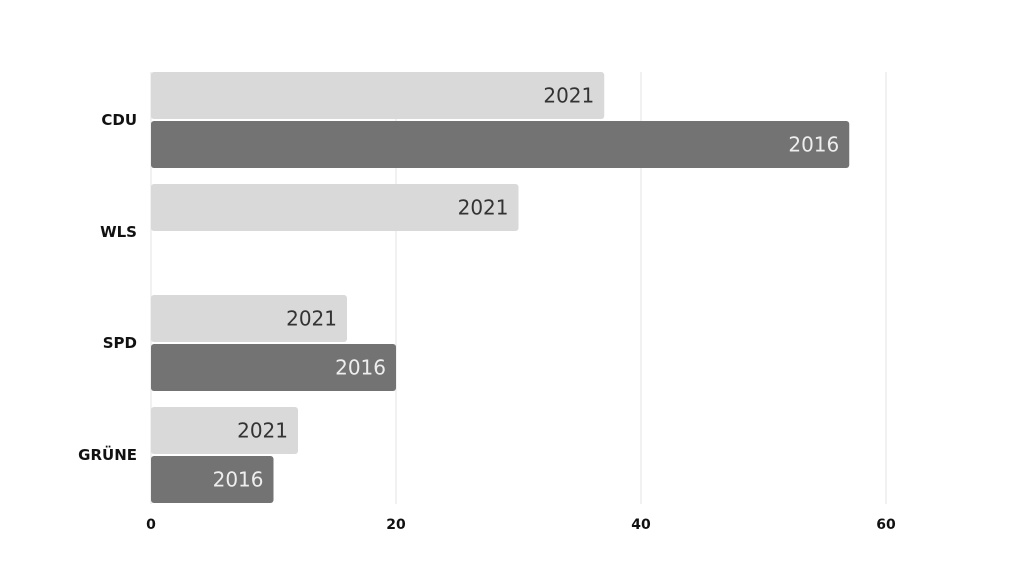 The image size is (1024, 576). I want to click on bar-2016-spd, so click(273, 367).